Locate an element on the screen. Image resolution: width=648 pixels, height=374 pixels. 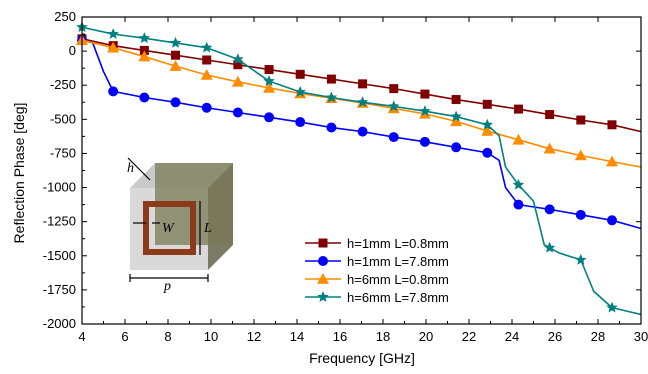
legend-label: h=1mm L=0.8mm is located at coordinates (398, 243).